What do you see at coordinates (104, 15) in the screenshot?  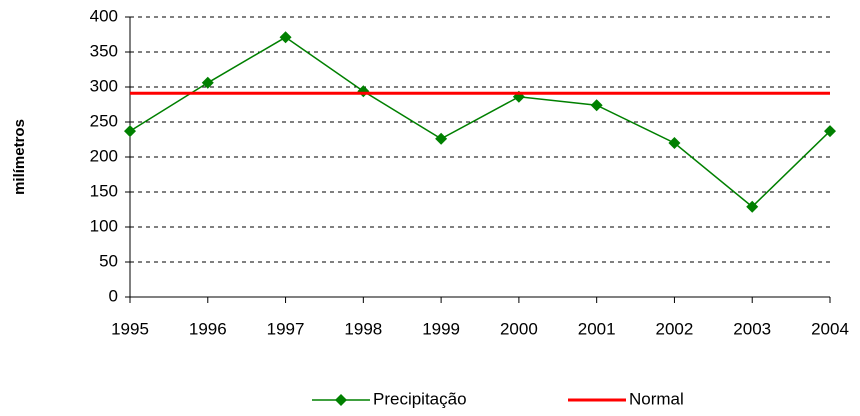 I see `y-tick-label: 400` at bounding box center [104, 15].